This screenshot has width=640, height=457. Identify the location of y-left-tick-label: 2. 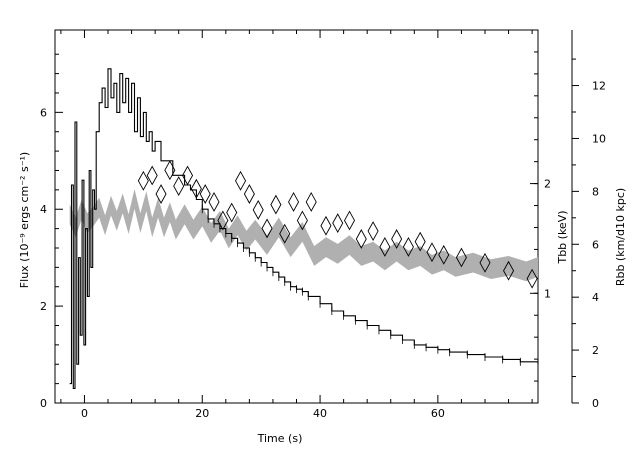
(43, 306).